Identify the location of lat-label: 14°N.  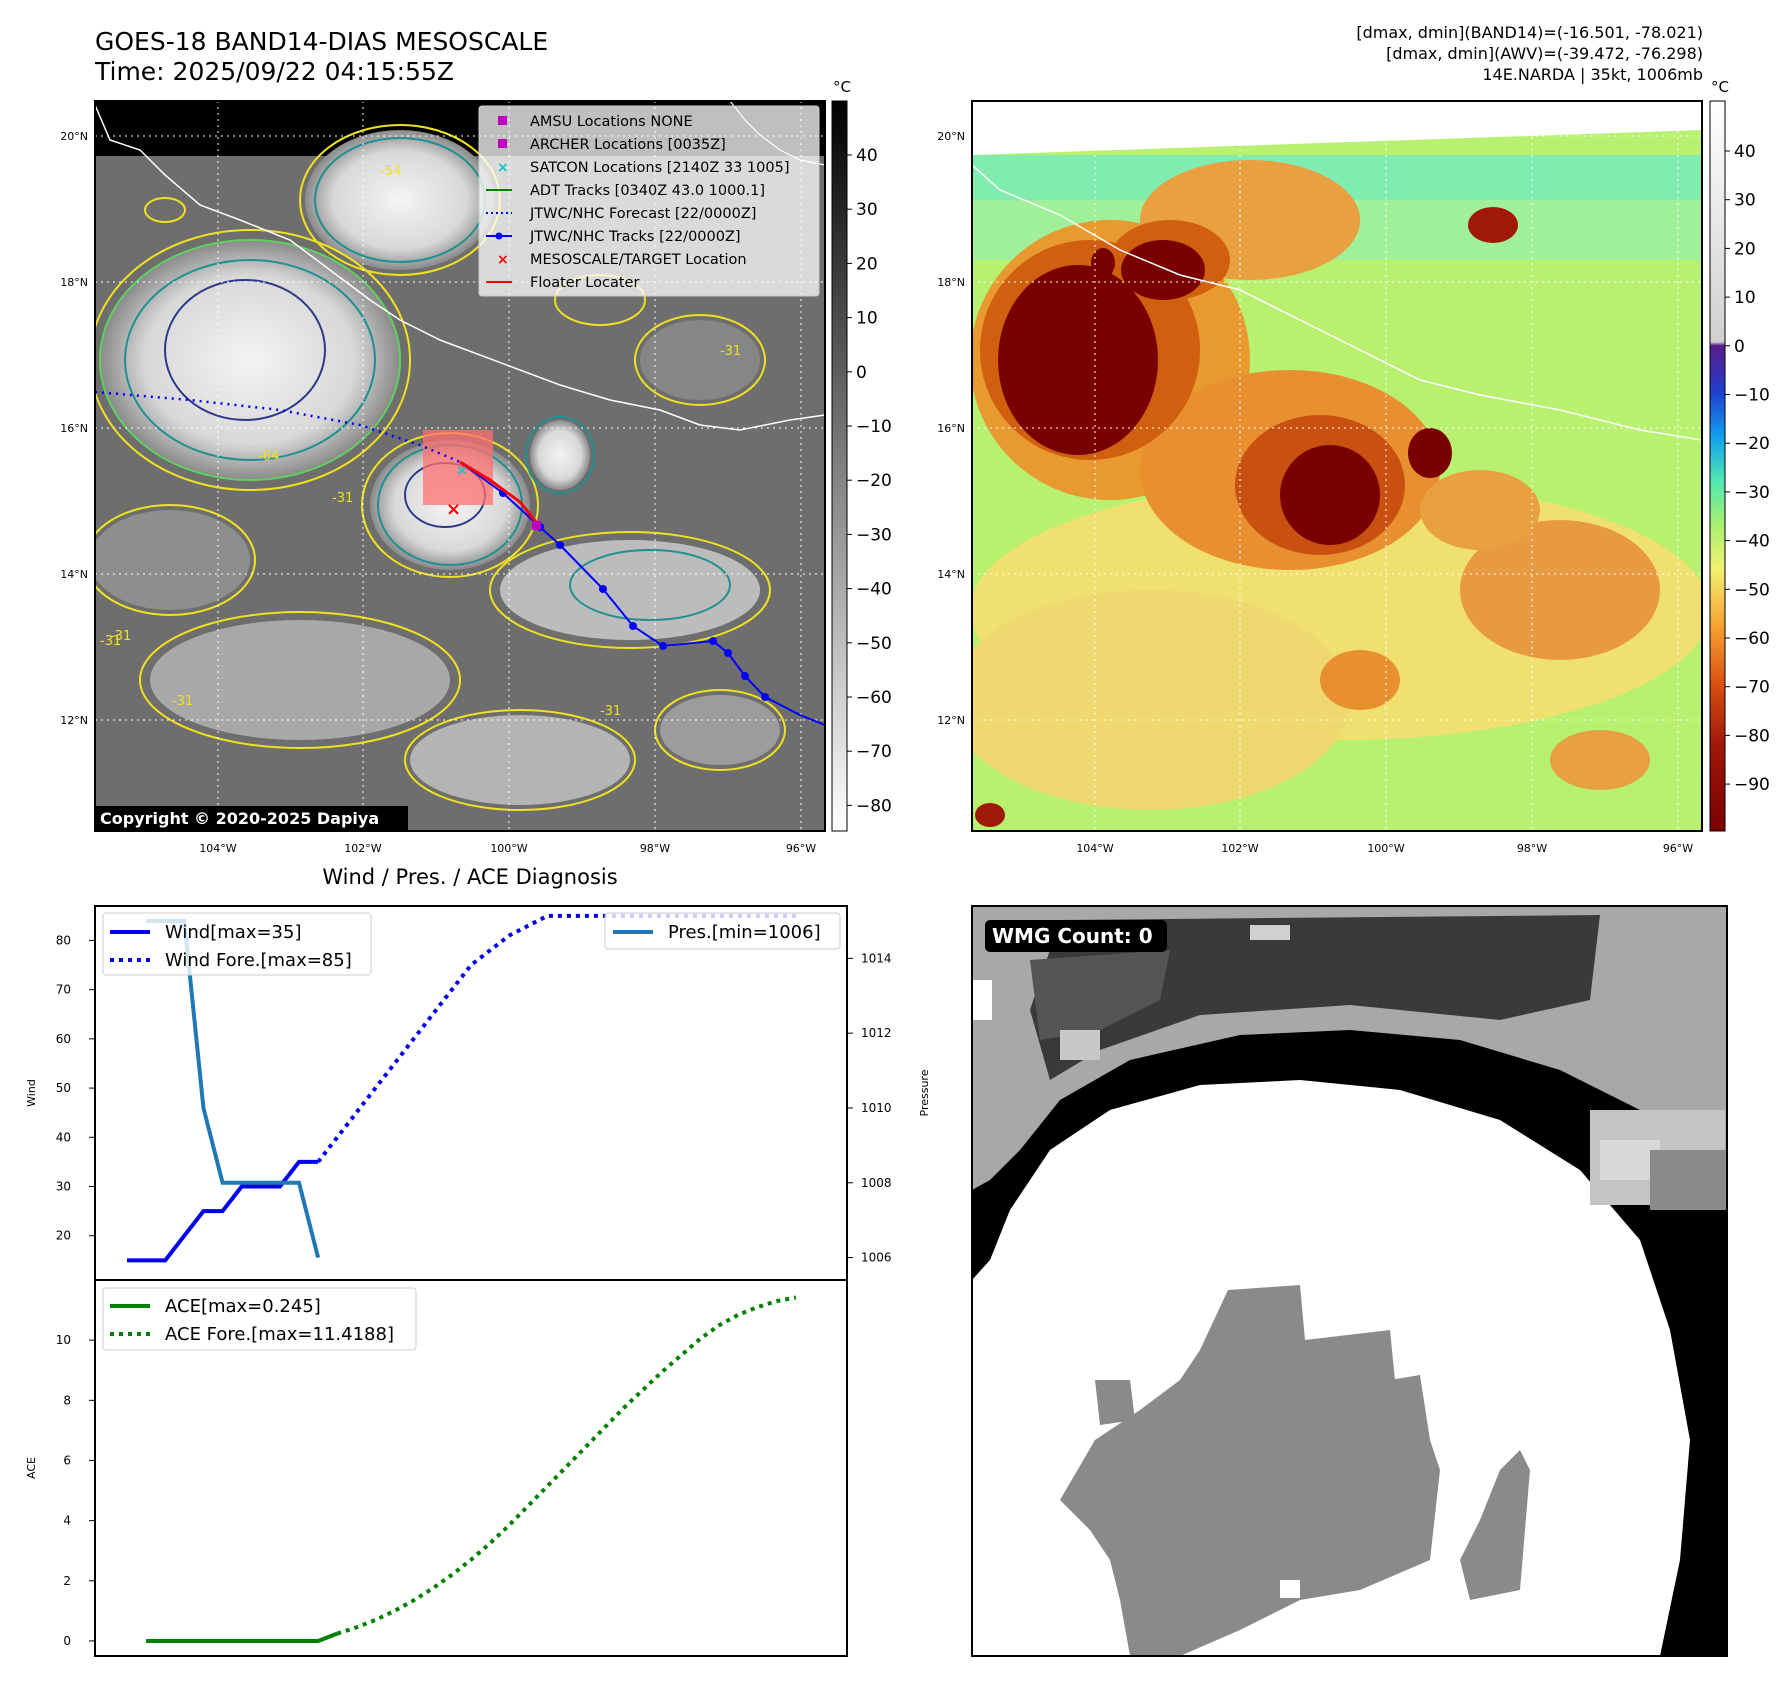
(74, 574).